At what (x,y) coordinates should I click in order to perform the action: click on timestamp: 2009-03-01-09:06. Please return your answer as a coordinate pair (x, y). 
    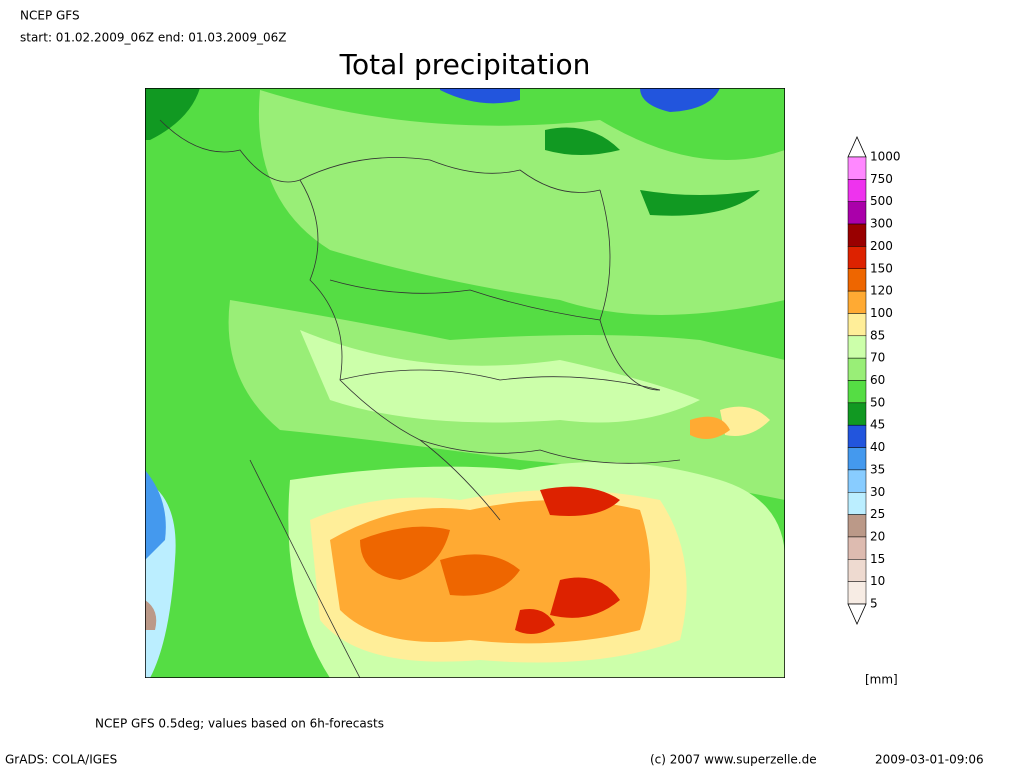
    Looking at the image, I should click on (929, 760).